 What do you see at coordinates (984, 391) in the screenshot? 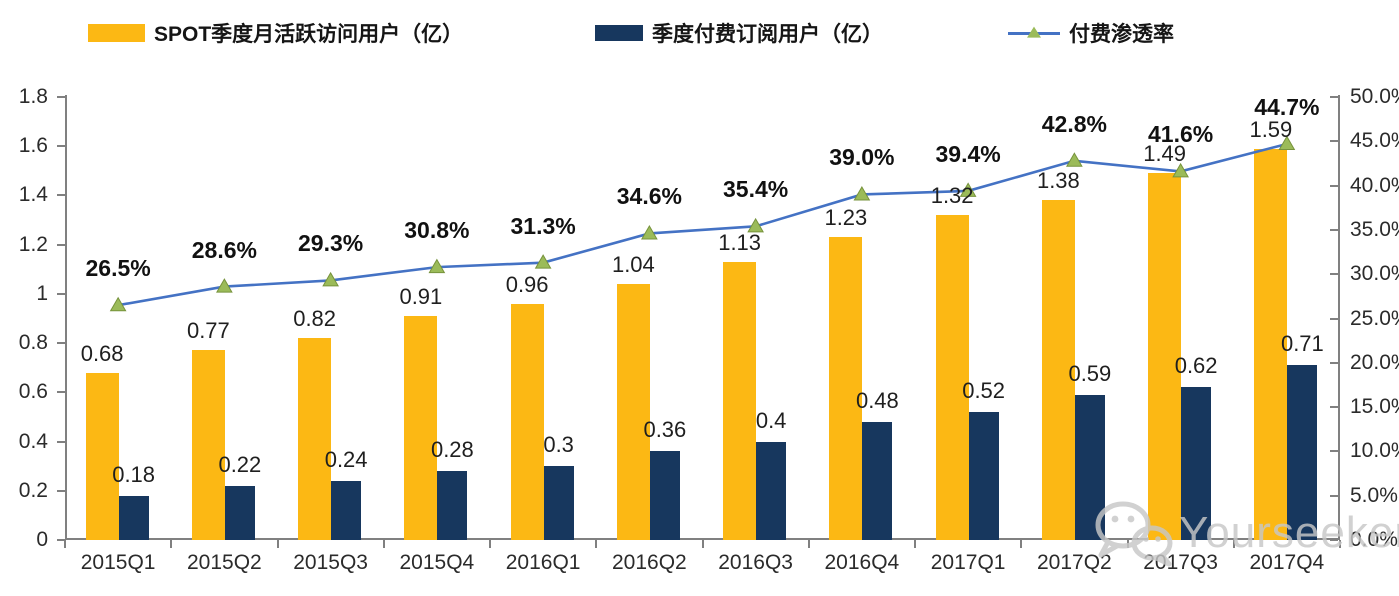
I see `bar-value-label: 0.52` at bounding box center [984, 391].